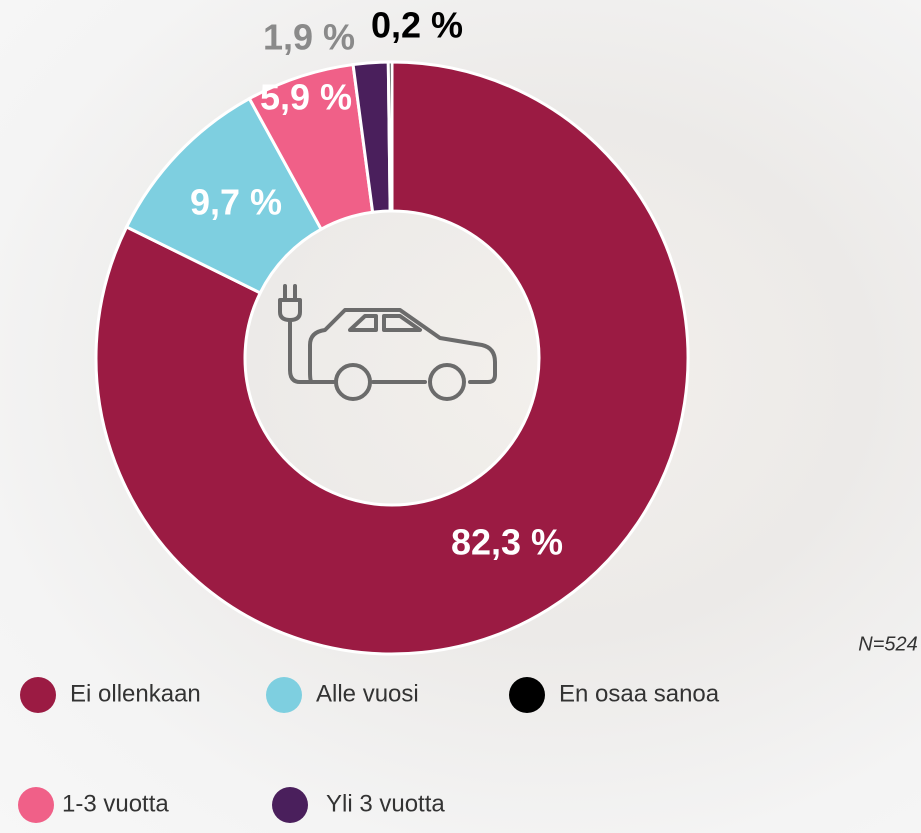 The height and width of the screenshot is (833, 921). Describe the element at coordinates (306, 97) in the screenshot. I see `value-label: 5,9 %` at that location.